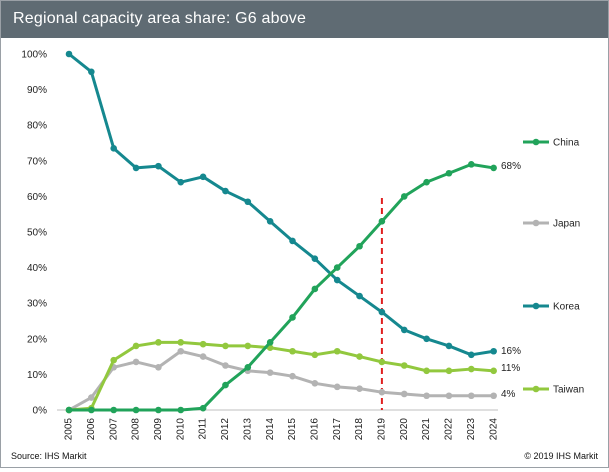  I want to click on x-tick-label: 2006, so click(91, 429).